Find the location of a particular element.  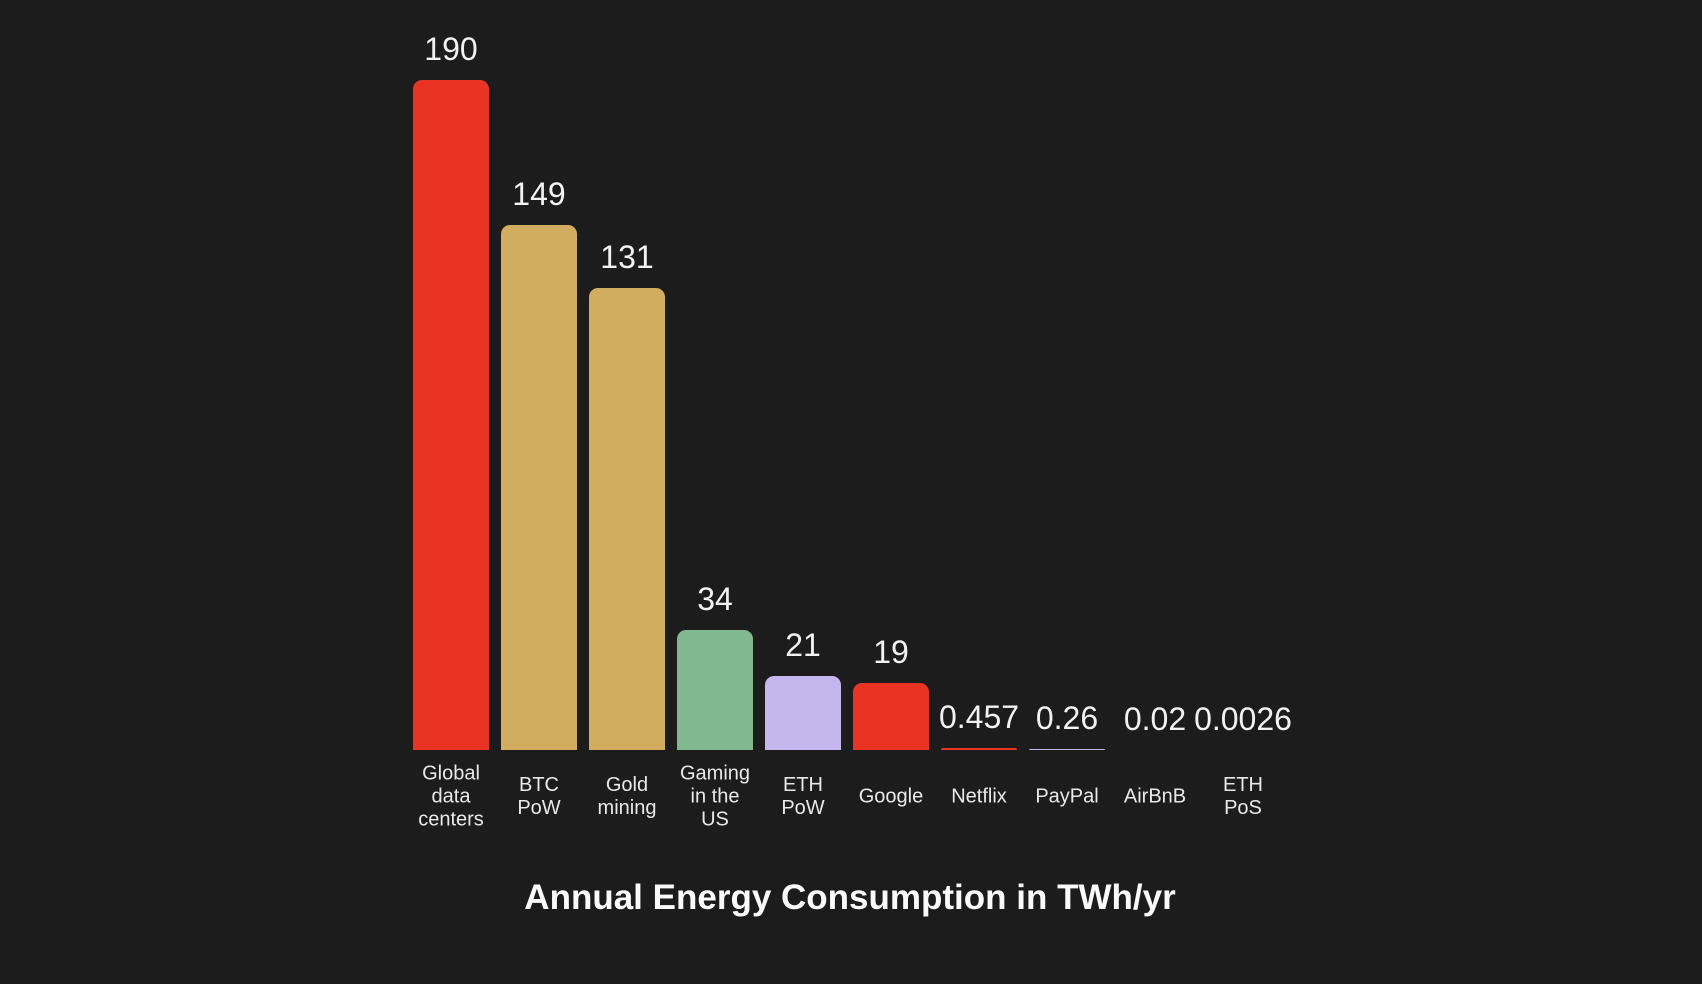

x-axis-label: Google is located at coordinates (891, 796).